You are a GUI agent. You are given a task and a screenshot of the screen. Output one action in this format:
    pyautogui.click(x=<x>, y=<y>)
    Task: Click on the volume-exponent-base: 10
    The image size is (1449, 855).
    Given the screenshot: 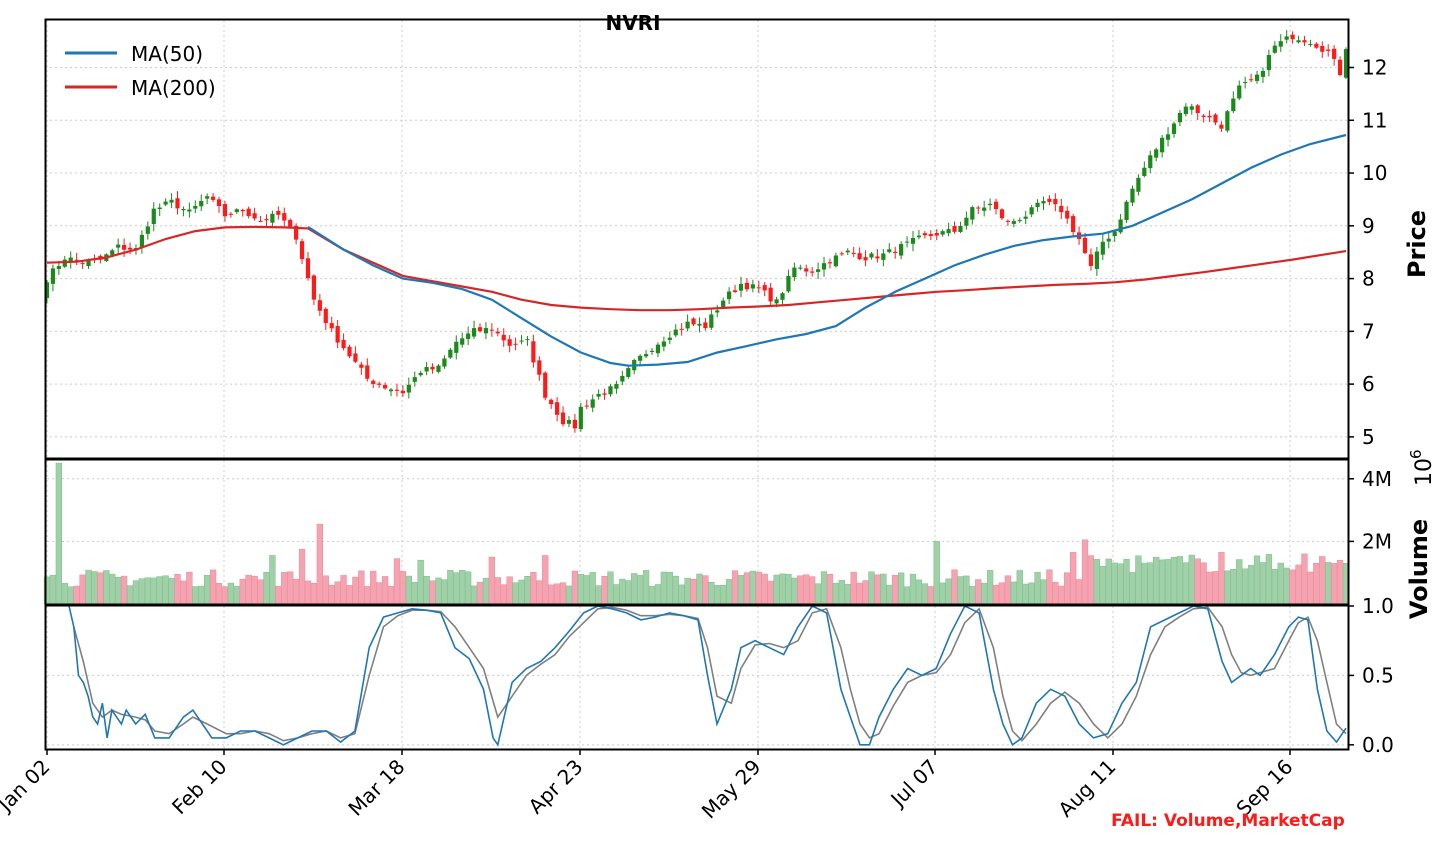 What is the action you would take?
    pyautogui.click(x=1424, y=472)
    